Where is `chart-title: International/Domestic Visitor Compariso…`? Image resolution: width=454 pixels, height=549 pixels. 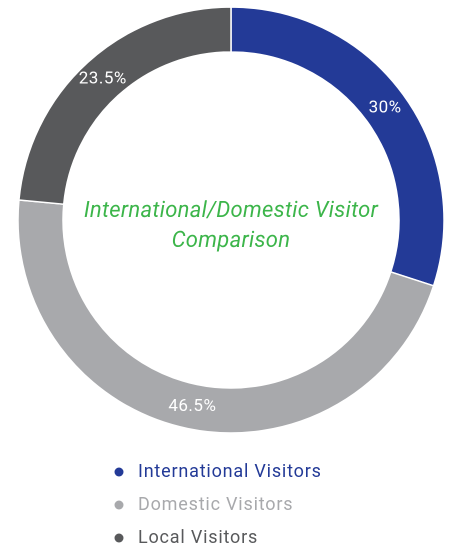
chart-title: International/Domestic Visitor Compariso… is located at coordinates (231, 225).